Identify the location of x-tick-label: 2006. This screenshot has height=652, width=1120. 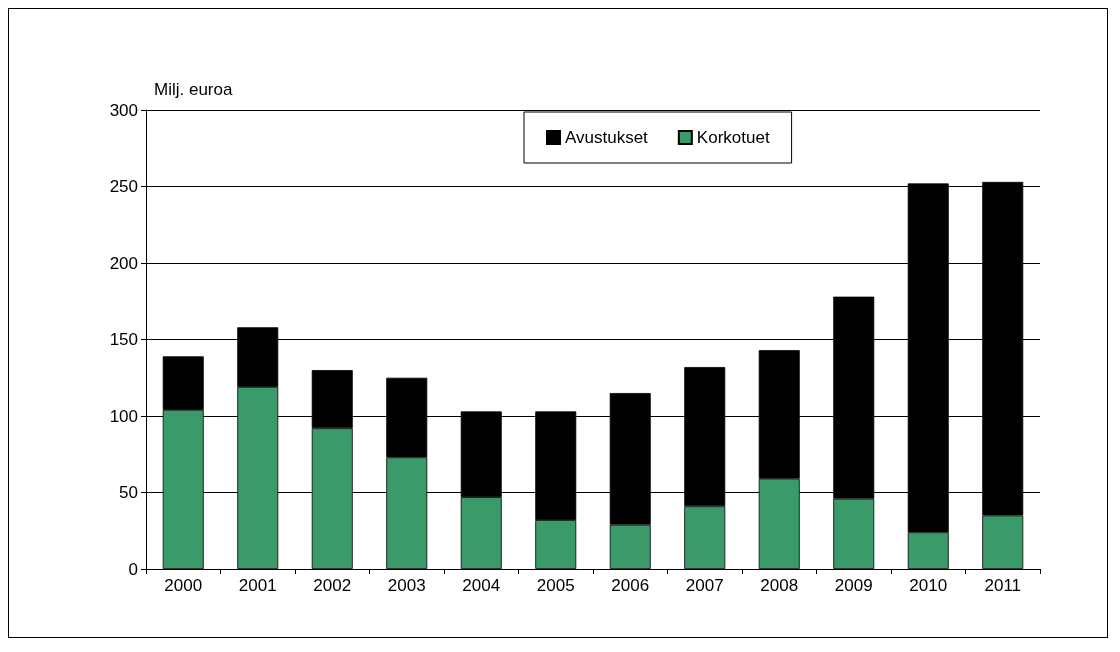
(630, 585).